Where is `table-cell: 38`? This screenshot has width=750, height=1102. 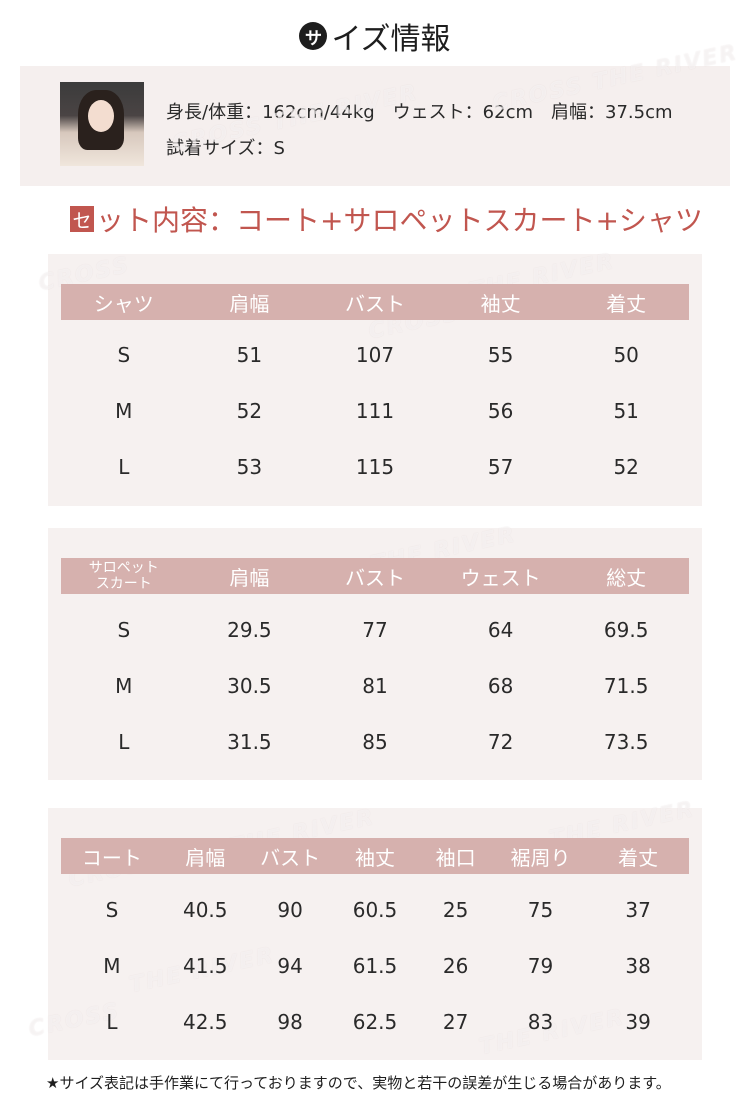 table-cell: 38 is located at coordinates (638, 966).